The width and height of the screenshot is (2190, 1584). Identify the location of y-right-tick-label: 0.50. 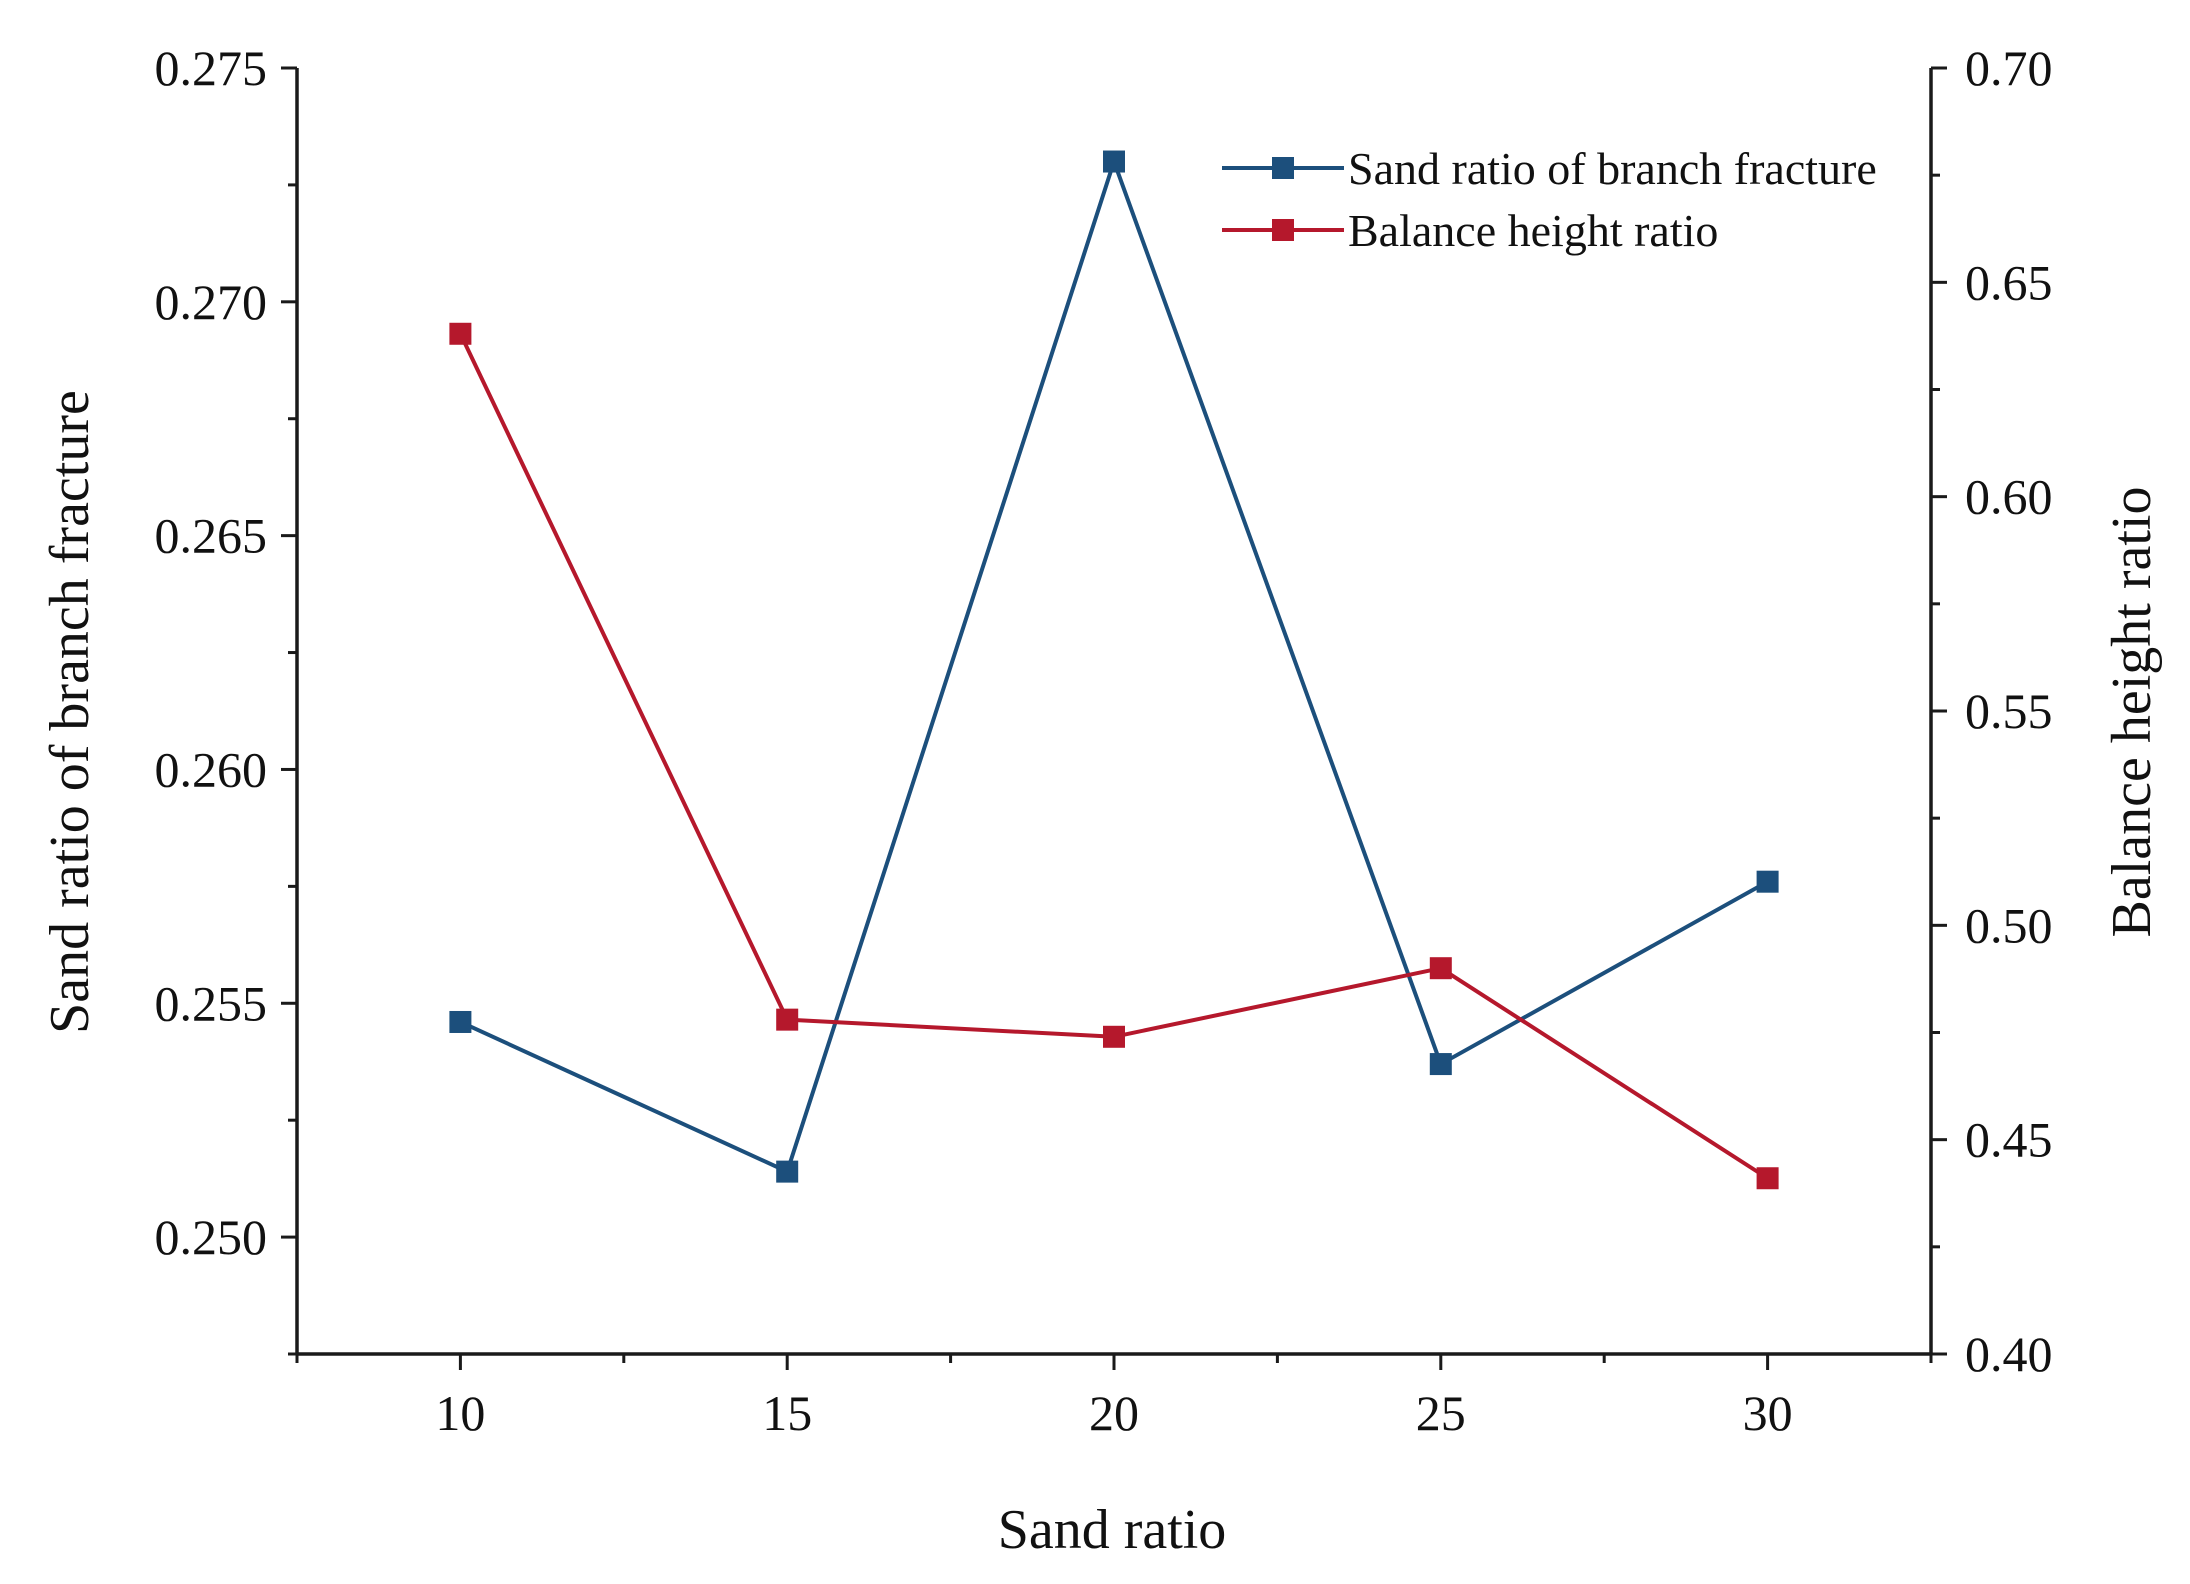
(2009, 925).